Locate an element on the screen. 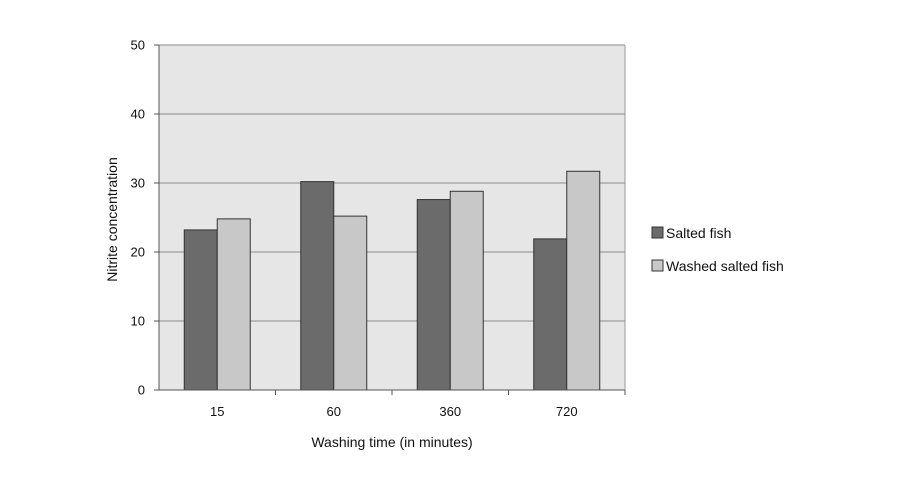 This screenshot has height=500, width=900. x-tick-labels: 15 60 360 720 is located at coordinates (418, 404).